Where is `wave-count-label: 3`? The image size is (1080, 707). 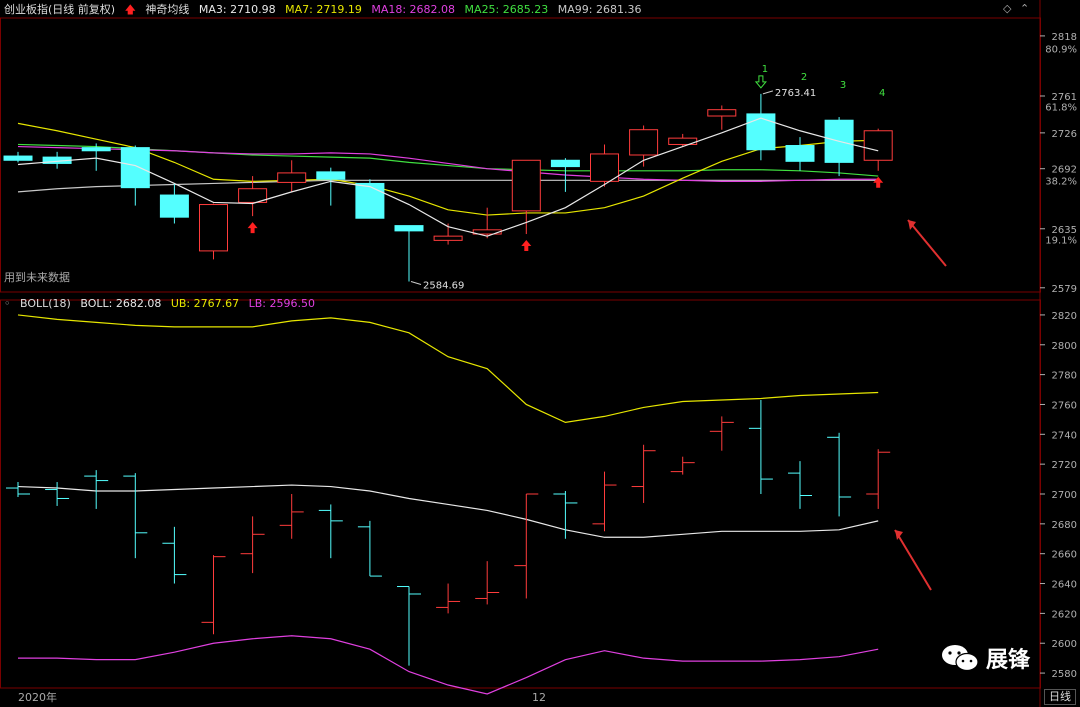 wave-count-label: 3 is located at coordinates (843, 85).